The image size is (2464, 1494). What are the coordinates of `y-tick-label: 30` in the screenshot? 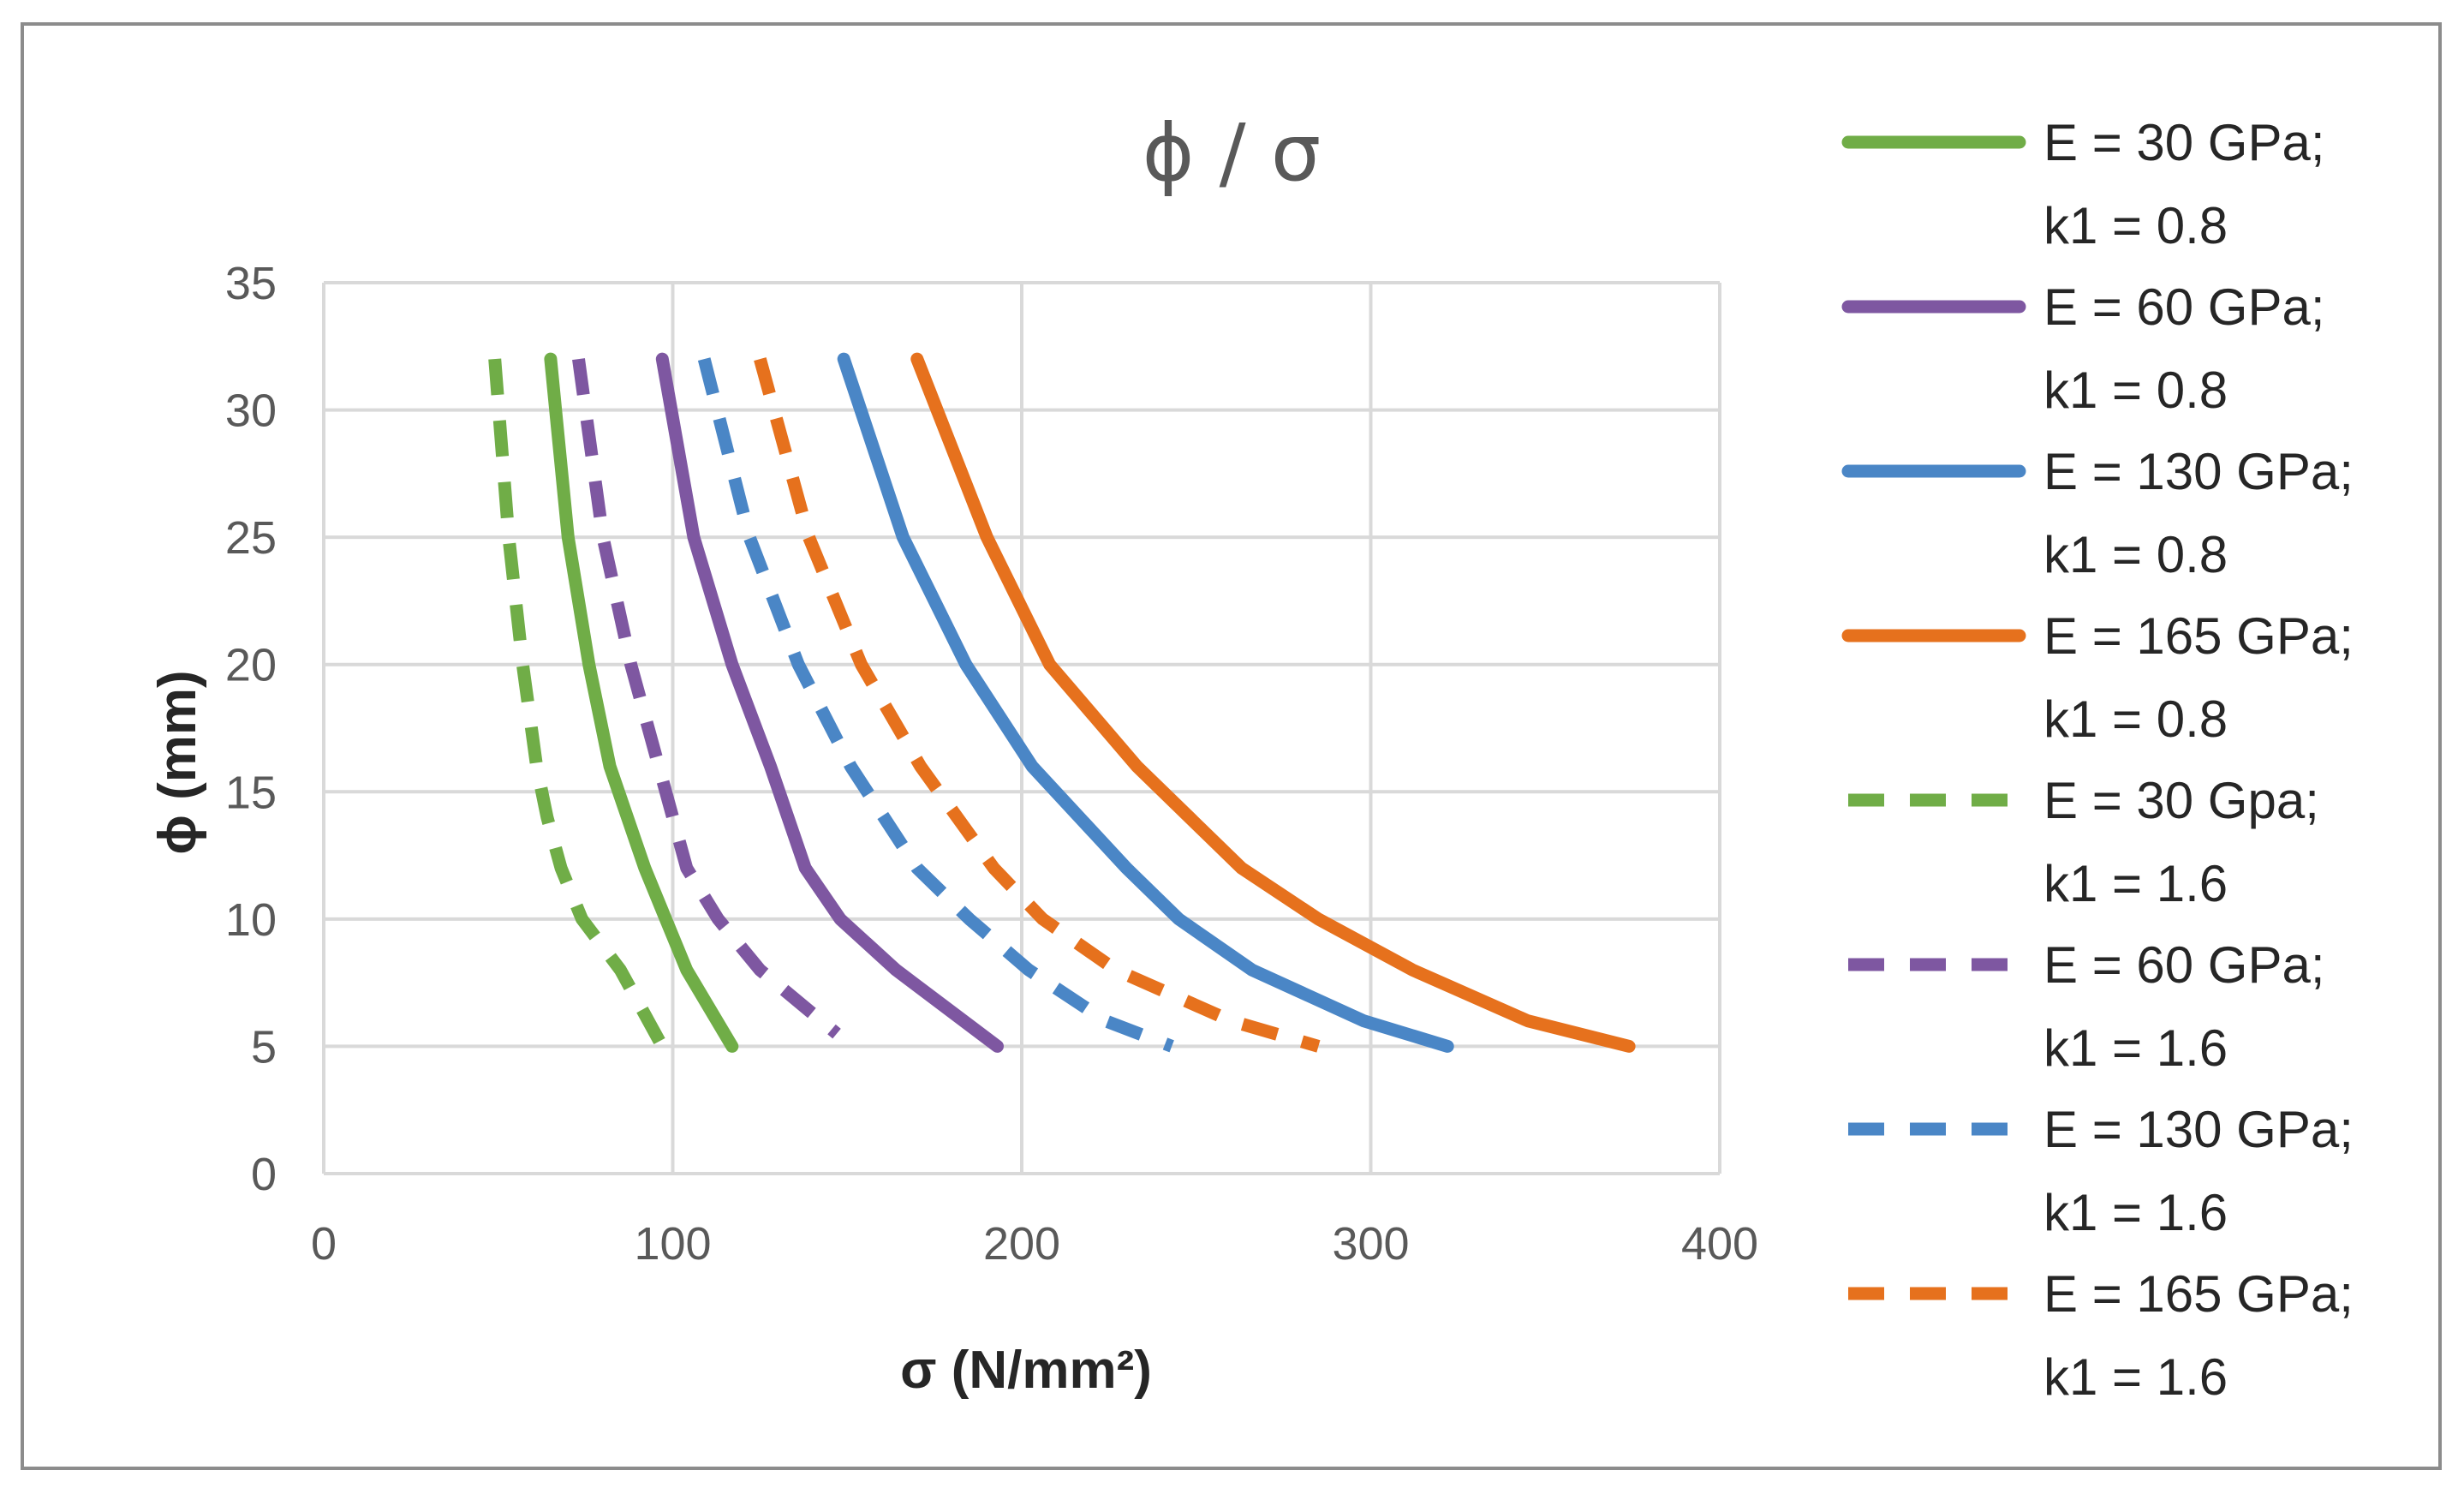 It's located at (251, 411).